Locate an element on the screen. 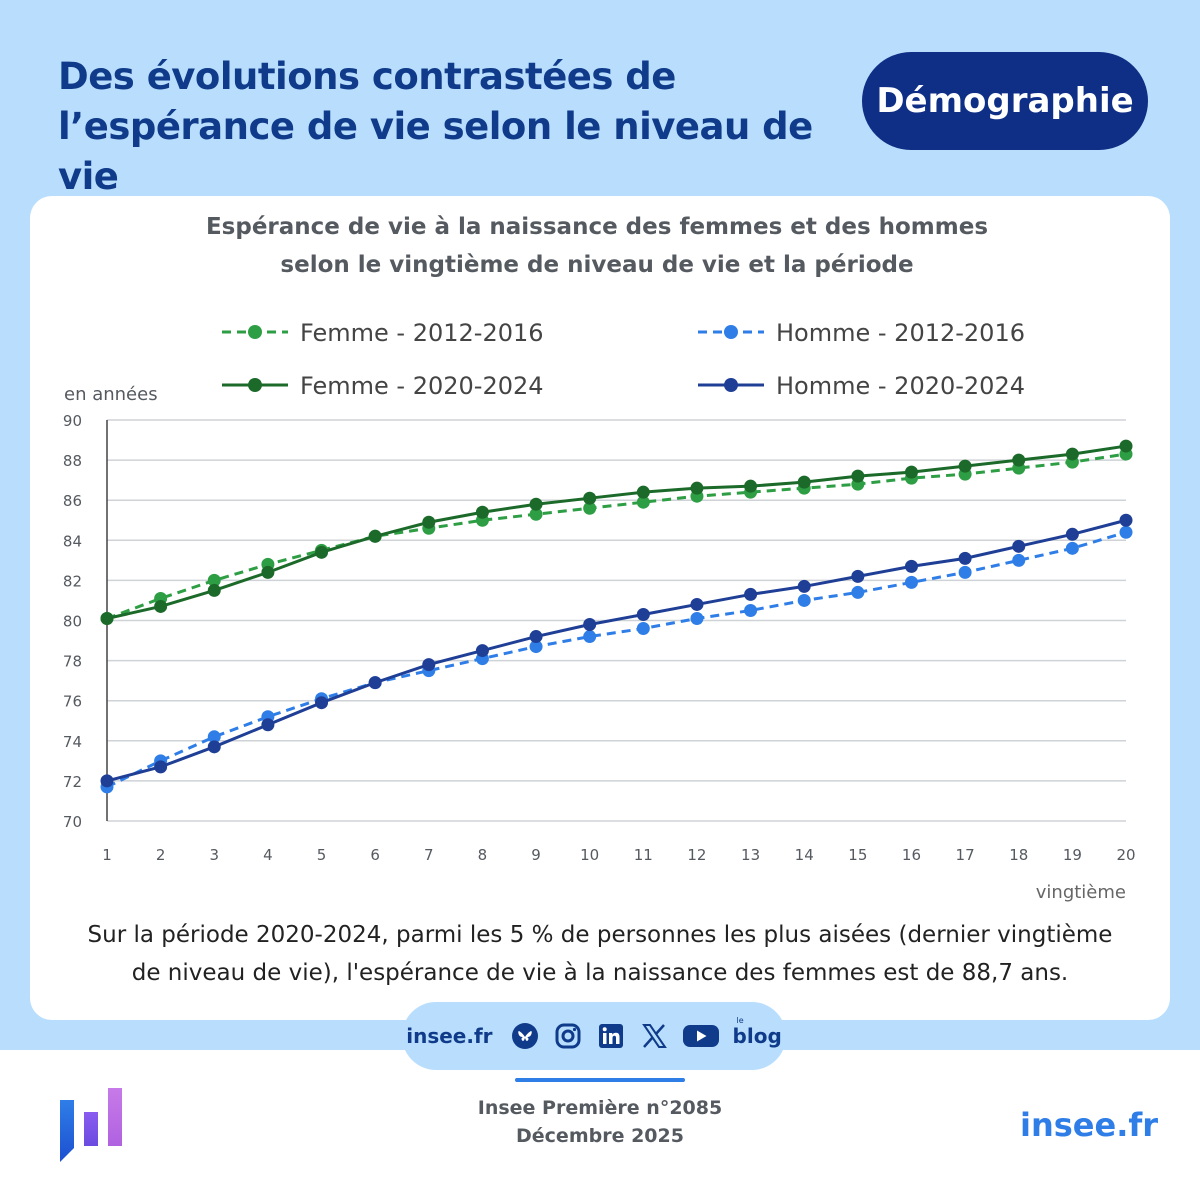 Image resolution: width=1200 pixels, height=1200 pixels. x-tick-label-10: 10 is located at coordinates (589, 855).